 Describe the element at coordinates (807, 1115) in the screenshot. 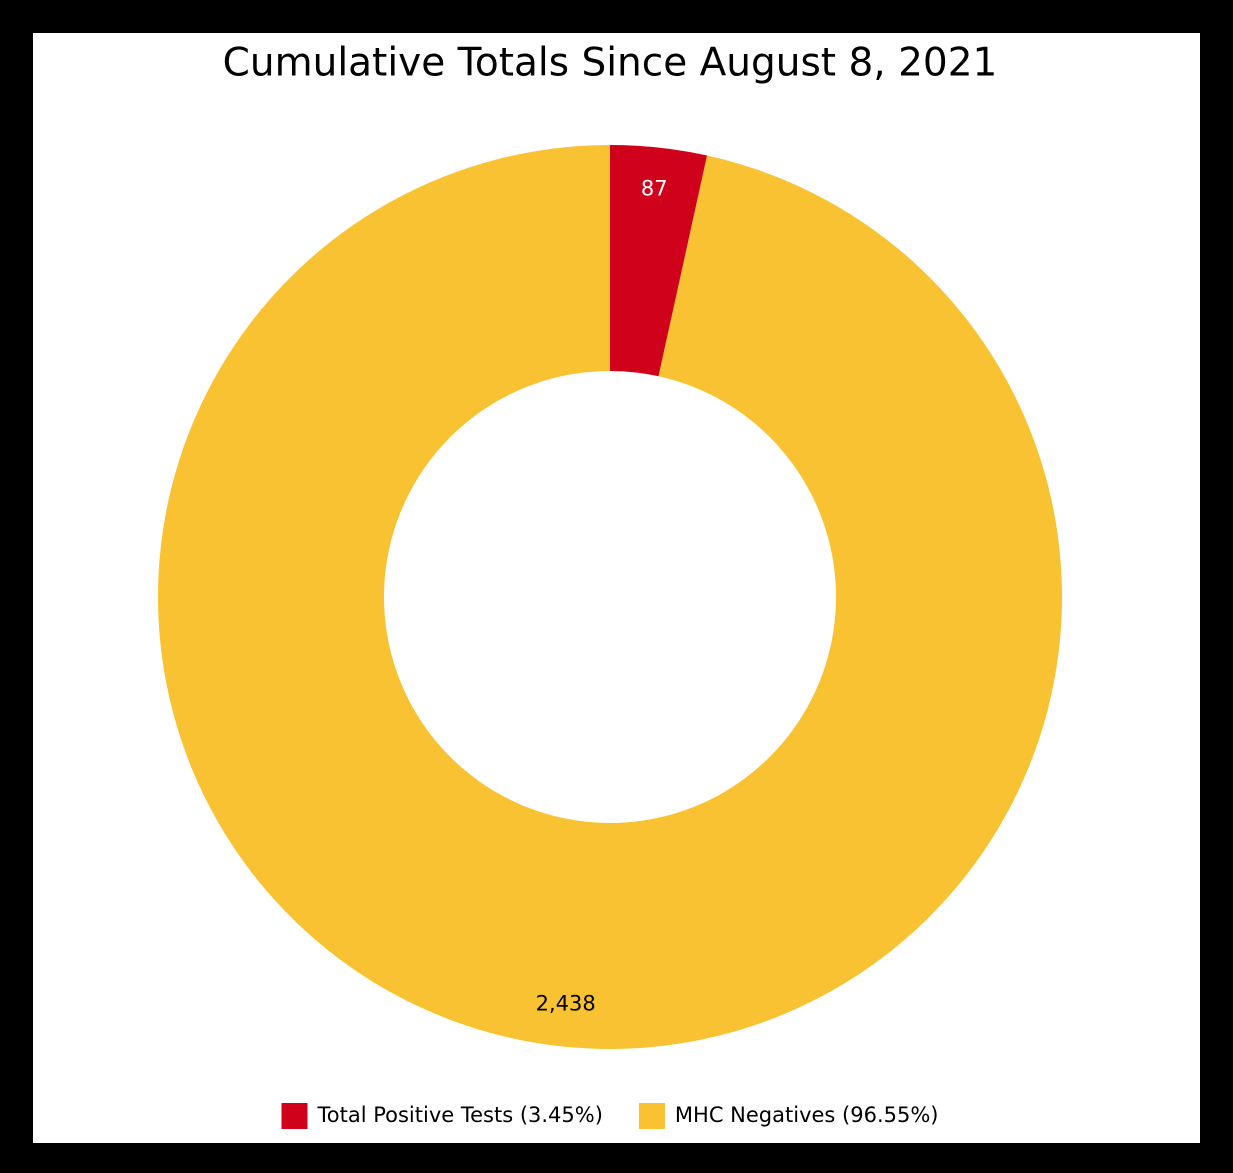

I see `legend-label: MHC Negatives (96.55%)` at that location.